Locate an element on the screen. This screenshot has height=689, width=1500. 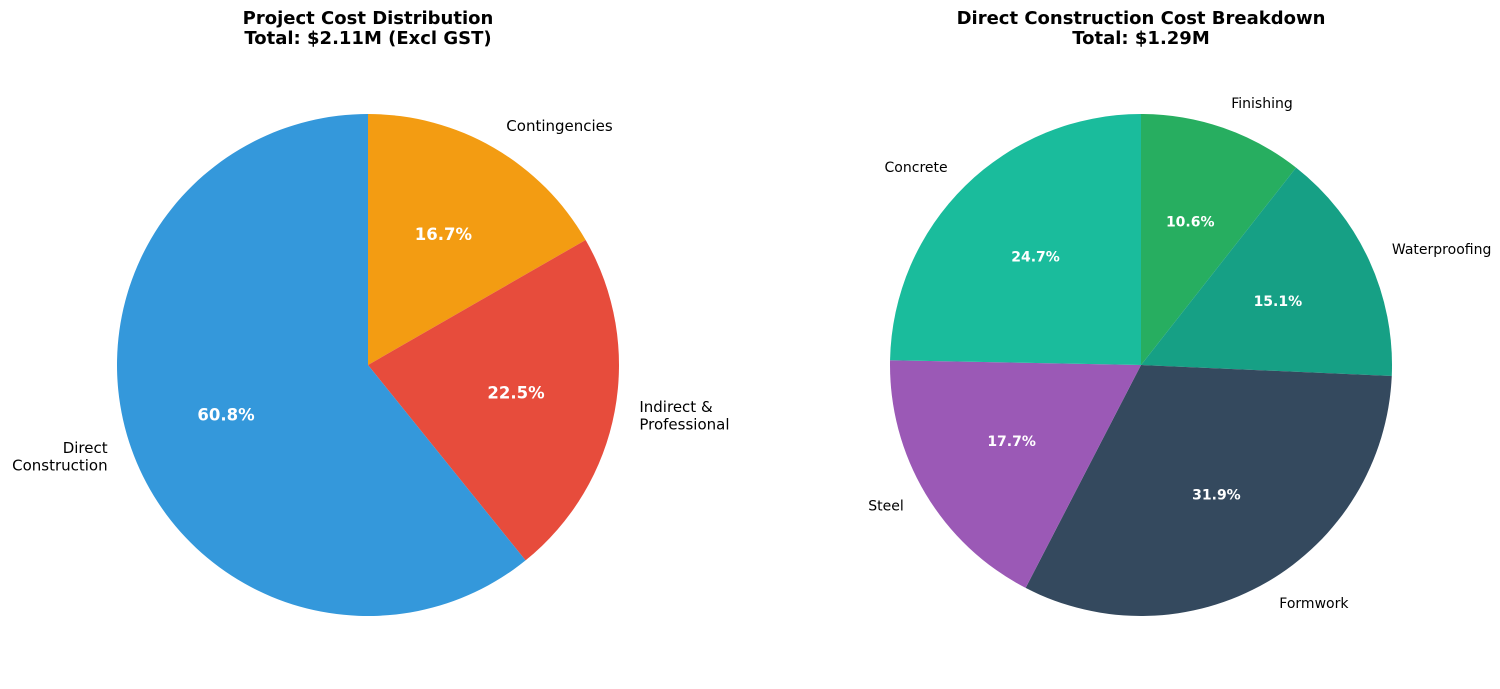
pie-slice-formwork is located at coordinates (1208, 490).